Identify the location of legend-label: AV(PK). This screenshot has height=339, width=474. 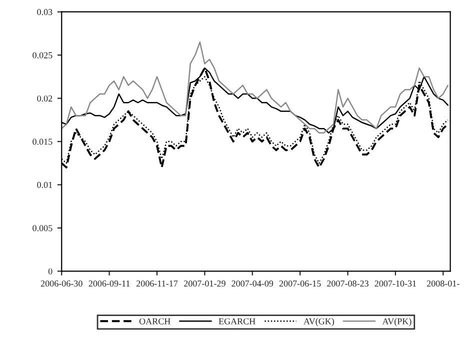
(397, 322).